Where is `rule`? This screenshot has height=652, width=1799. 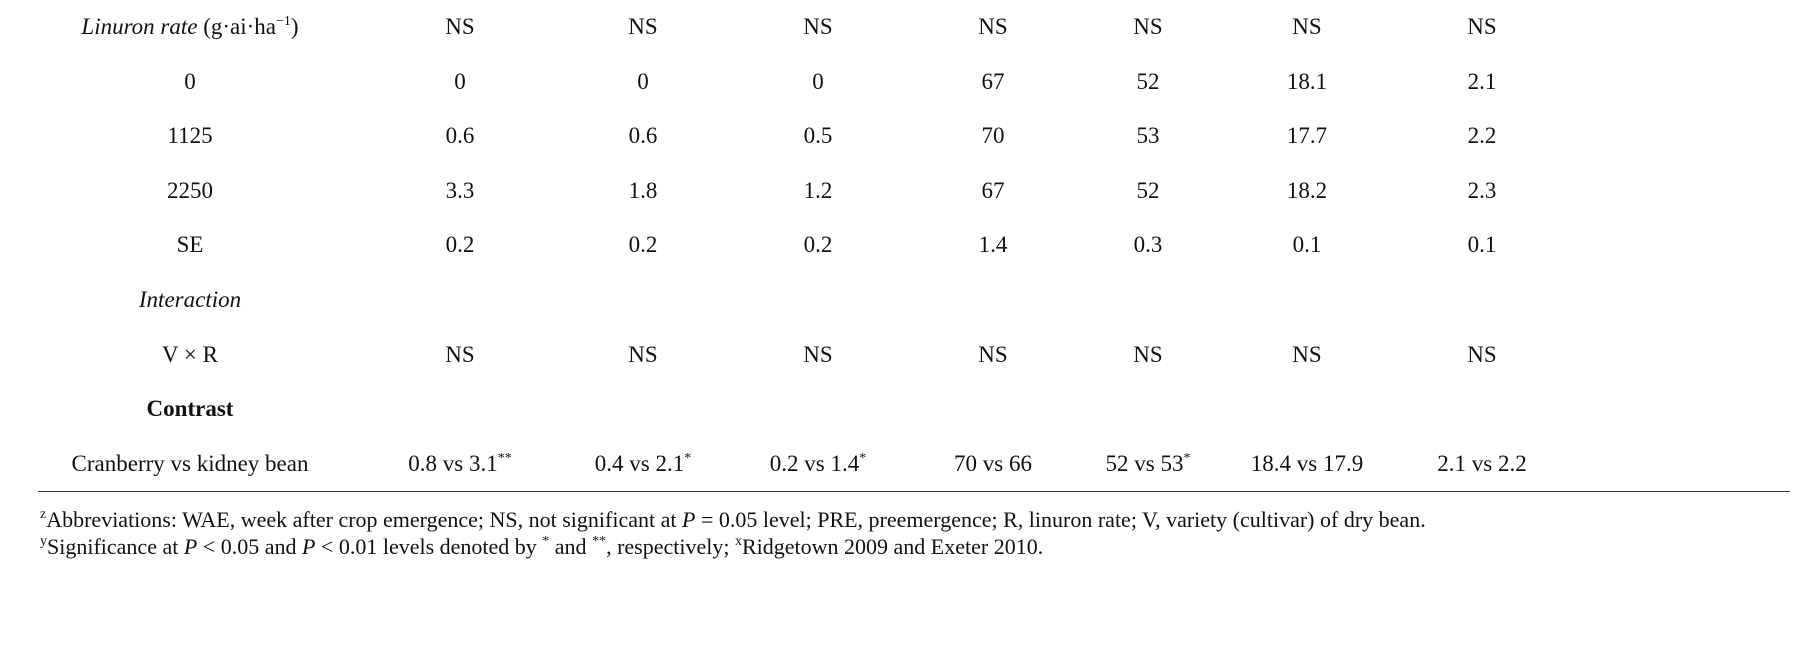 rule is located at coordinates (914, 491).